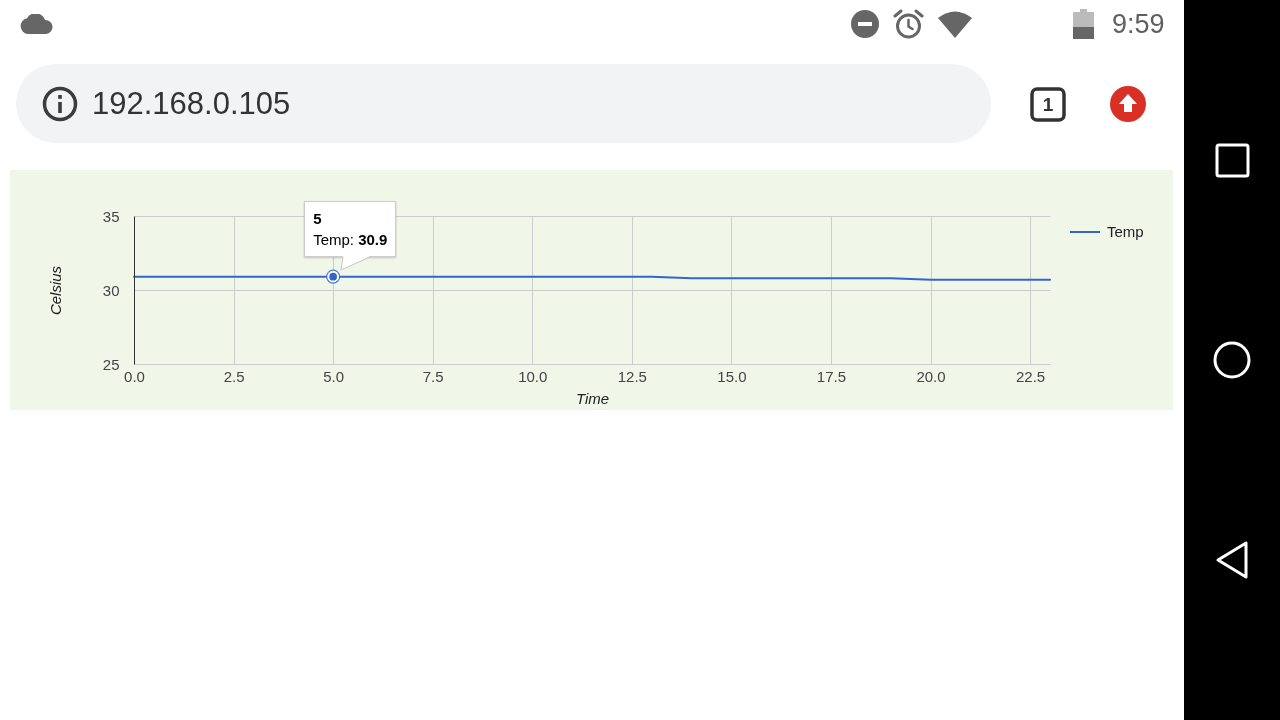 The width and height of the screenshot is (1280, 720). I want to click on y-tick-label: 25, so click(111, 364).